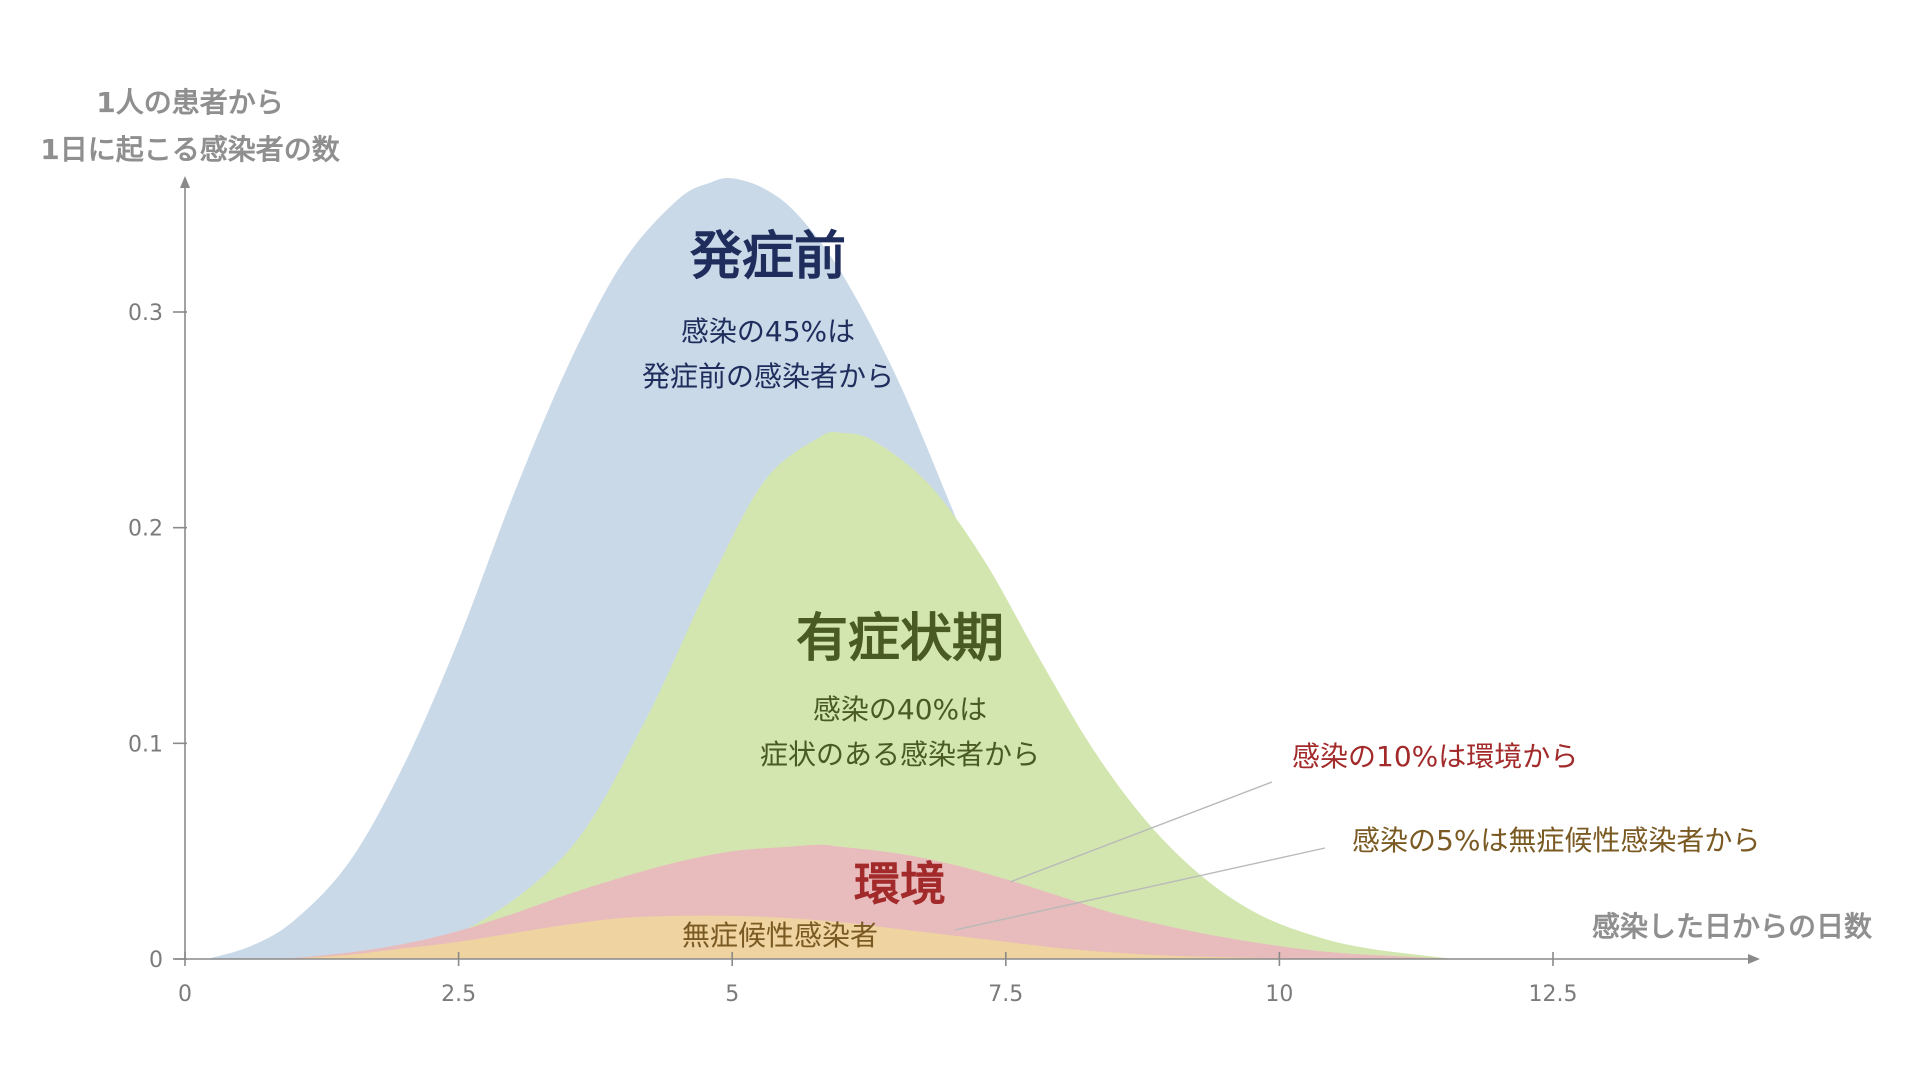 This screenshot has height=1080, width=1920. What do you see at coordinates (145, 529) in the screenshot?
I see `y-tick-label: 0.2` at bounding box center [145, 529].